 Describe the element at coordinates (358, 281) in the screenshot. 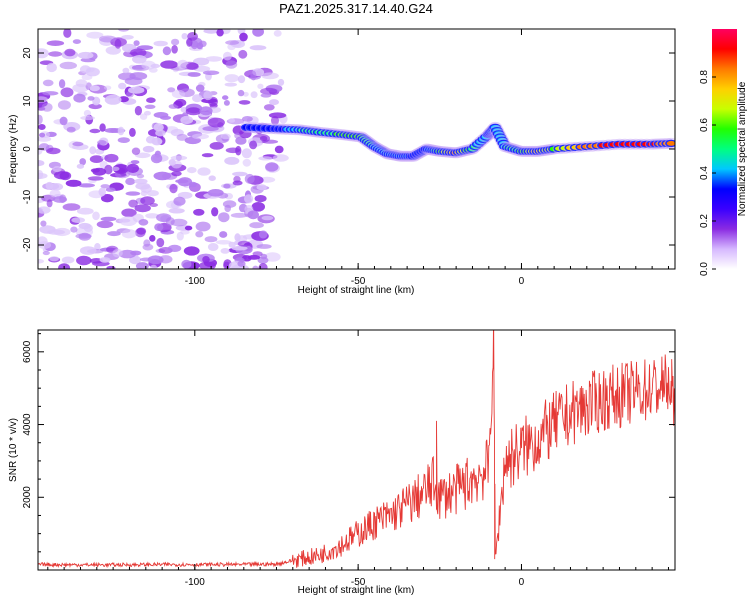

I see `x-tick-label: -50` at that location.